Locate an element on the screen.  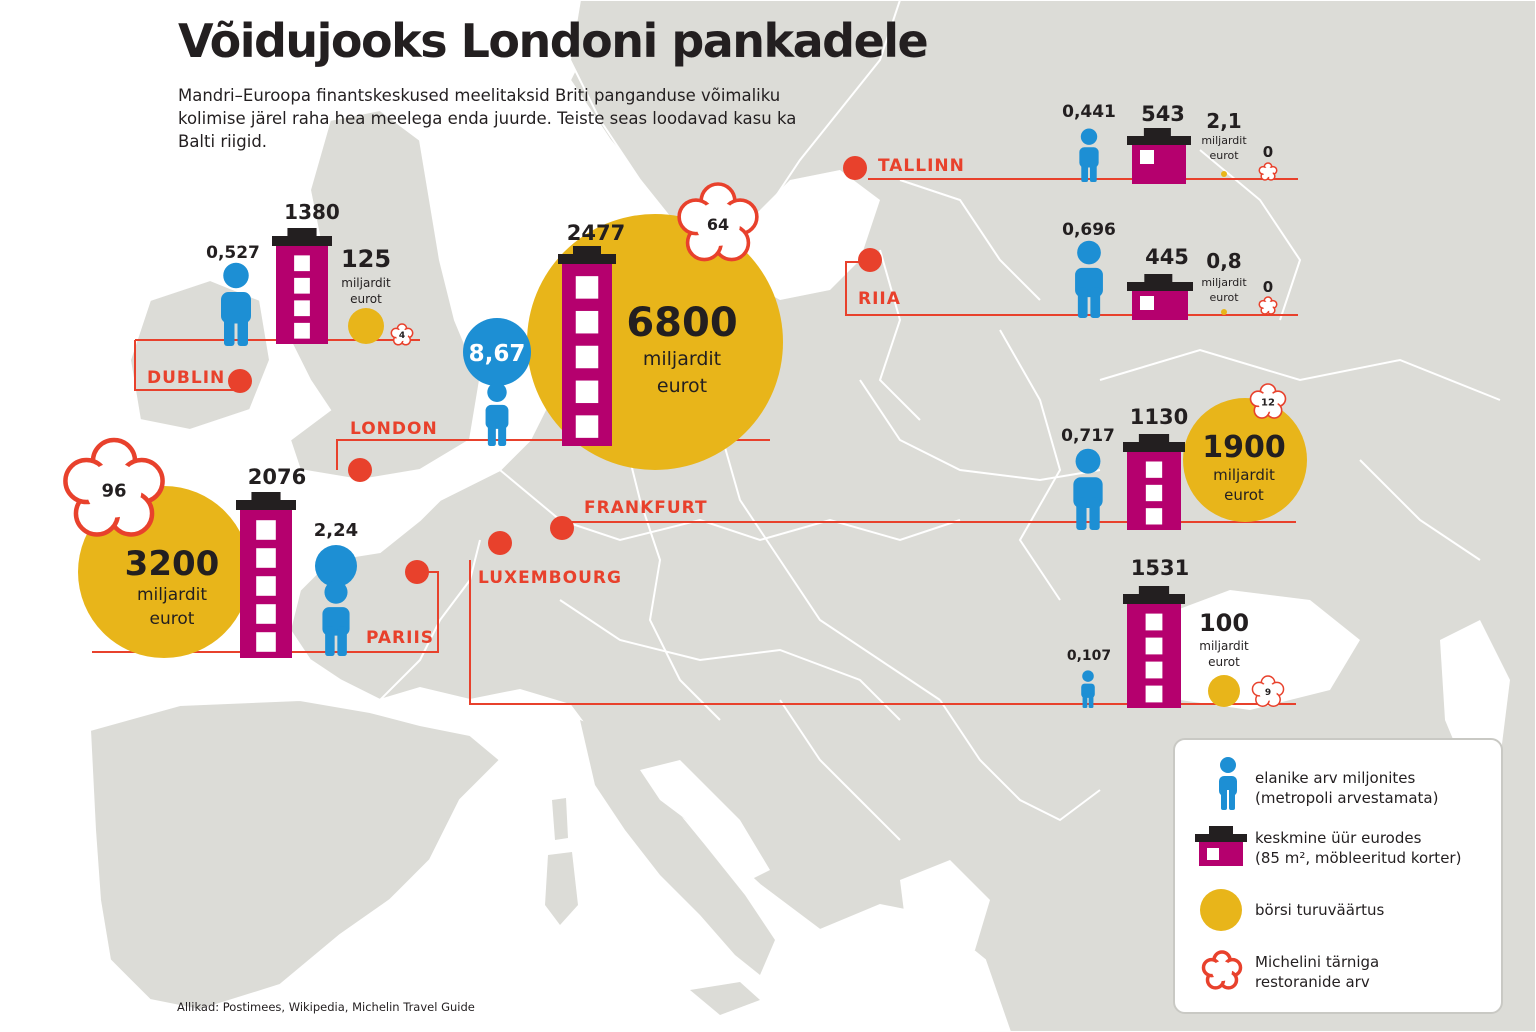
tallinn-michelin-icon is located at coordinates (1268, 171).